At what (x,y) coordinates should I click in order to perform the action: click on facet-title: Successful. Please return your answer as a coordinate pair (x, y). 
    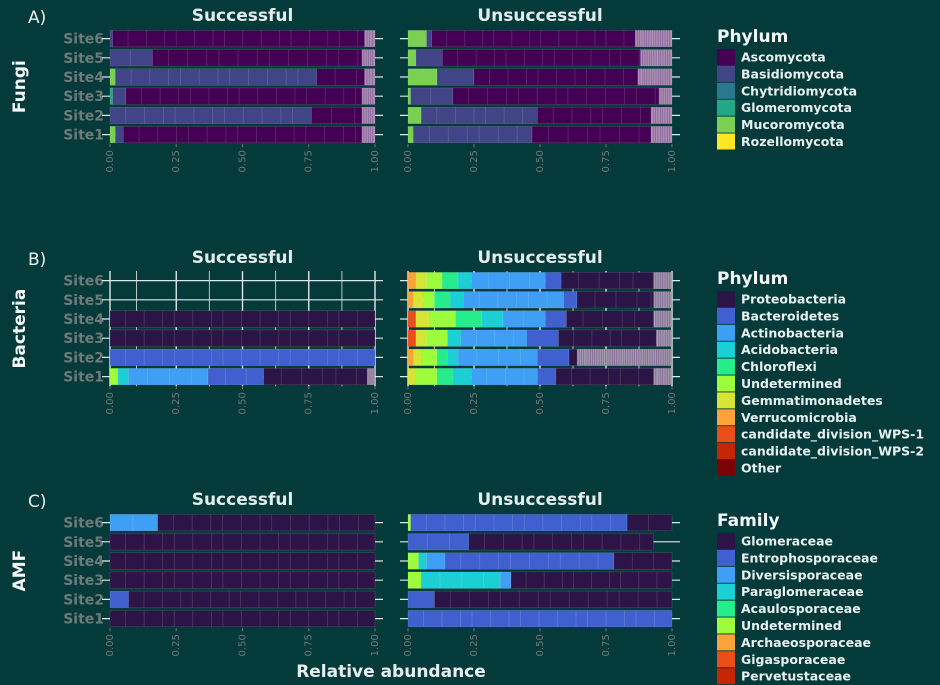
    Looking at the image, I should click on (243, 258).